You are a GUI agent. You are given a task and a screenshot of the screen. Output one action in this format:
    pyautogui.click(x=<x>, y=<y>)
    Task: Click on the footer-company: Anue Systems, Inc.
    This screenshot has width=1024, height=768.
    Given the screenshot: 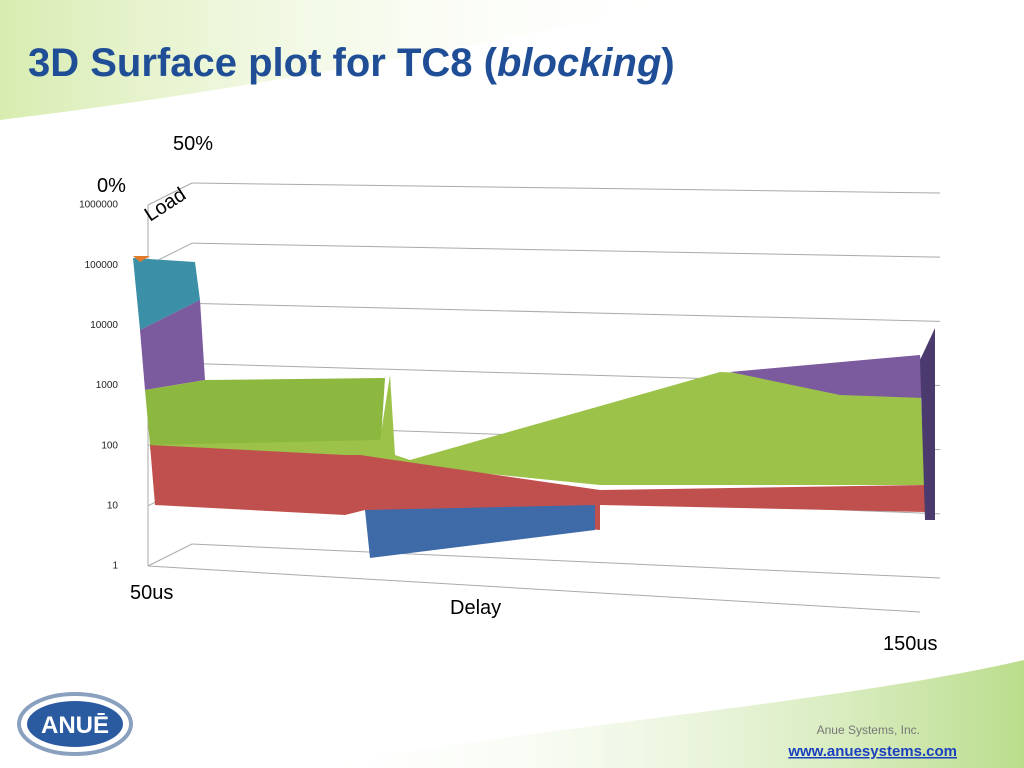 What is the action you would take?
    pyautogui.click(x=868, y=730)
    